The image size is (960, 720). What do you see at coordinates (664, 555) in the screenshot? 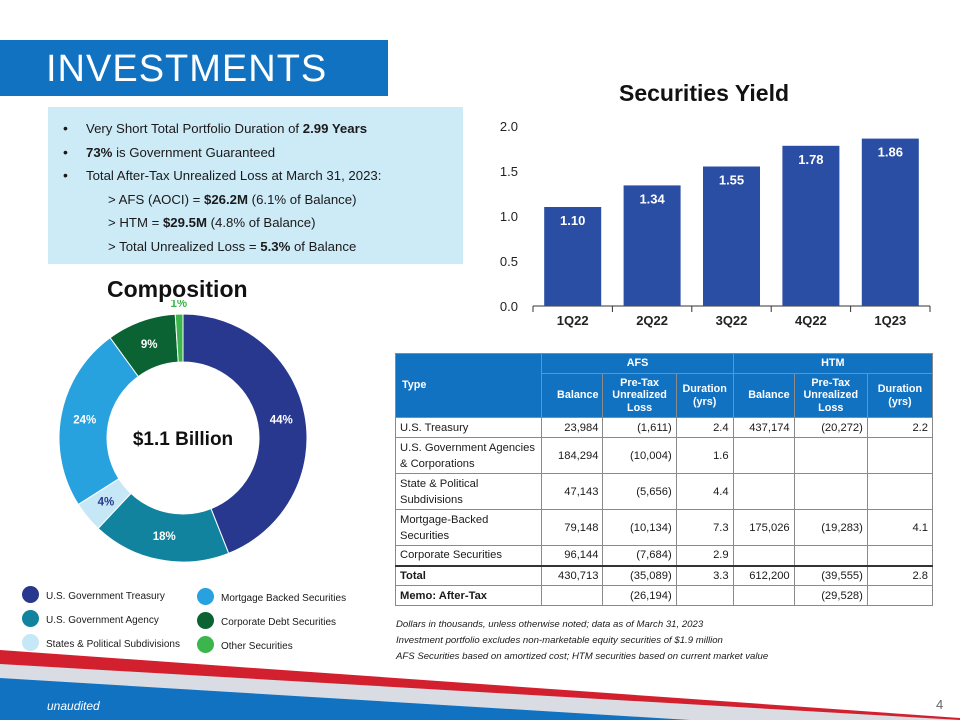
I see `table-row-corporate: Corporate Securities 96,144 (7,684) 2.9` at bounding box center [664, 555].